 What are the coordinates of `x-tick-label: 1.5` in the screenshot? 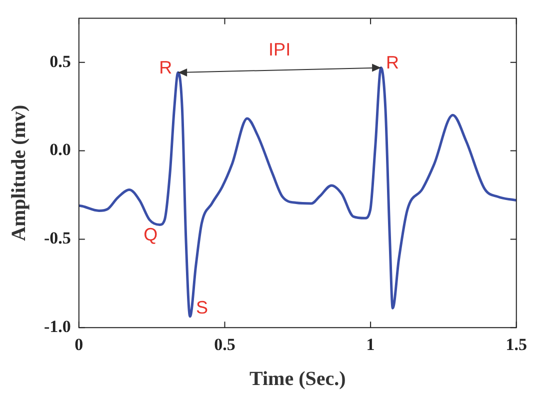 It's located at (516, 344).